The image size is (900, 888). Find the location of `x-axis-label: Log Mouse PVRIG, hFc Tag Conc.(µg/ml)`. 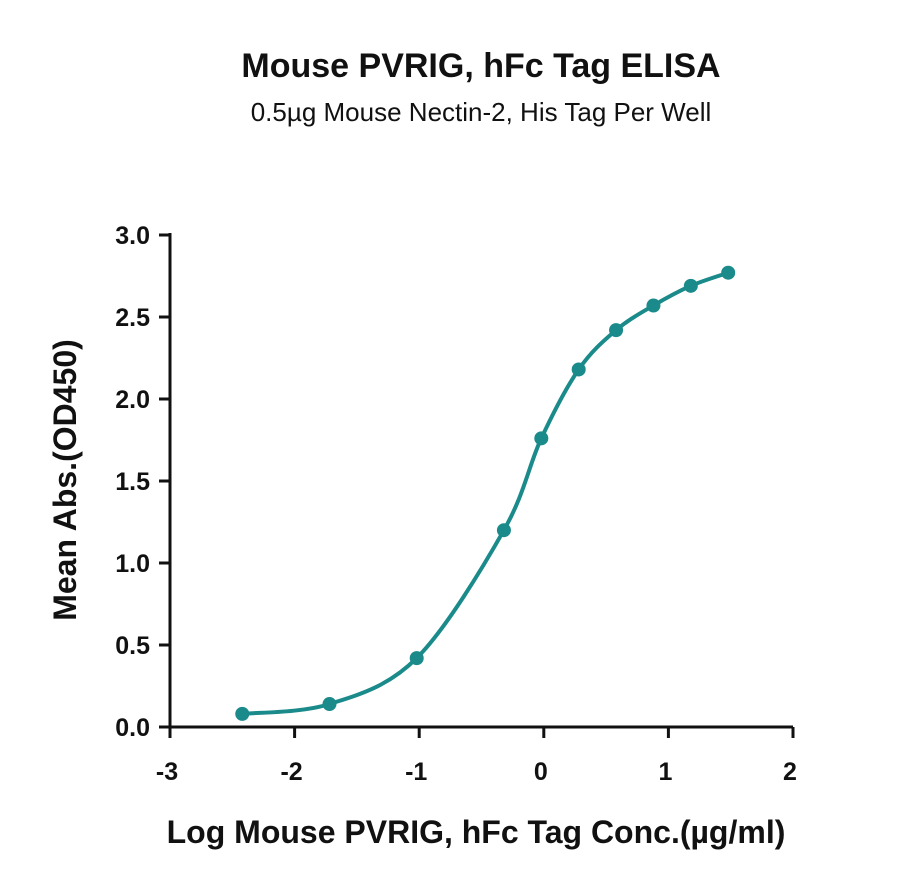

x-axis-label: Log Mouse PVRIG, hFc Tag Conc.(µg/ml) is located at coordinates (476, 832).